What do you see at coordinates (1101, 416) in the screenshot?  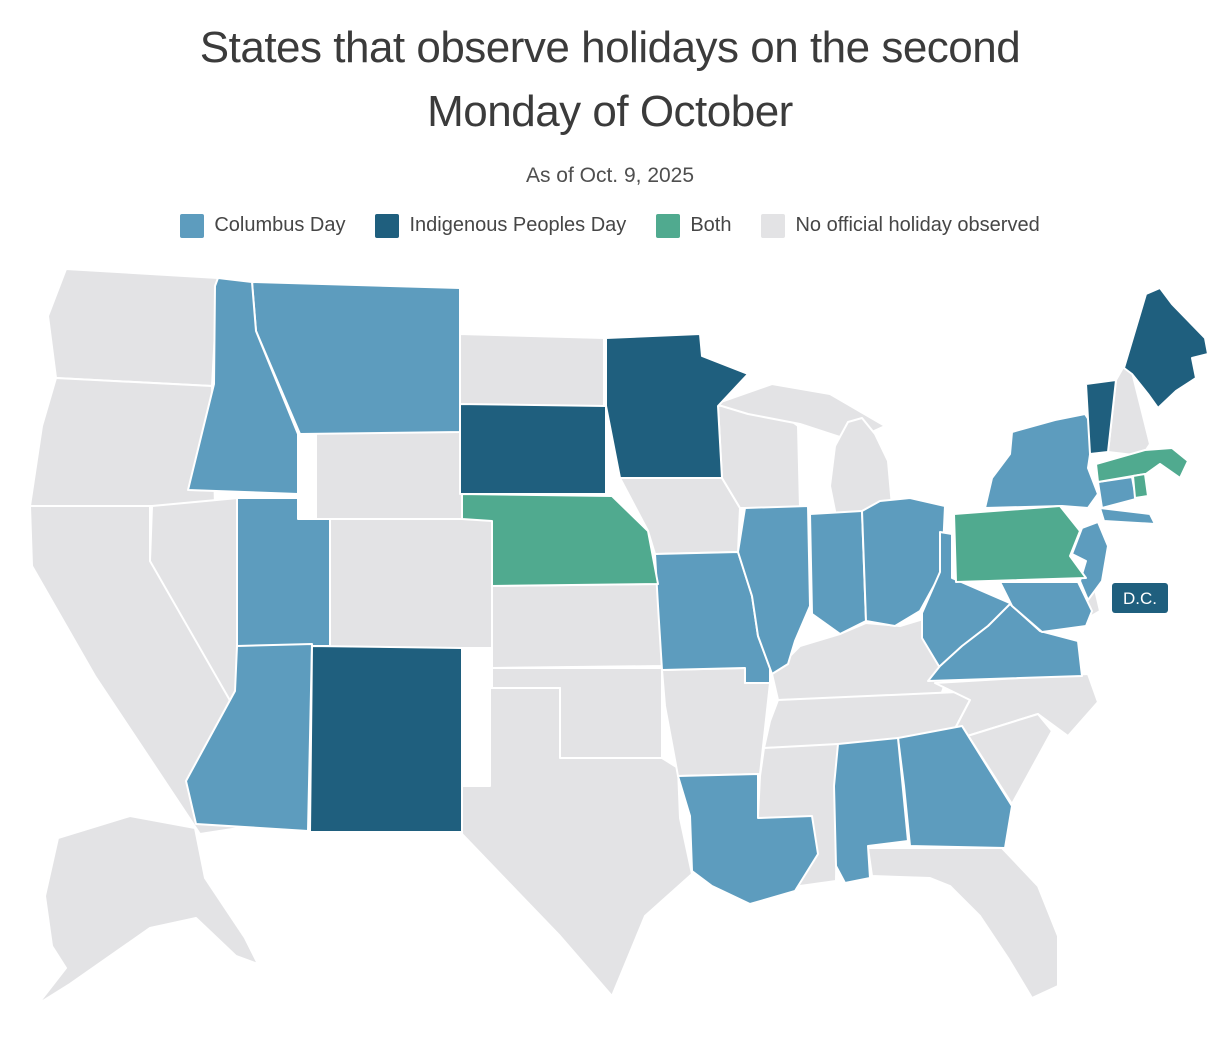 I see `state-vermont` at bounding box center [1101, 416].